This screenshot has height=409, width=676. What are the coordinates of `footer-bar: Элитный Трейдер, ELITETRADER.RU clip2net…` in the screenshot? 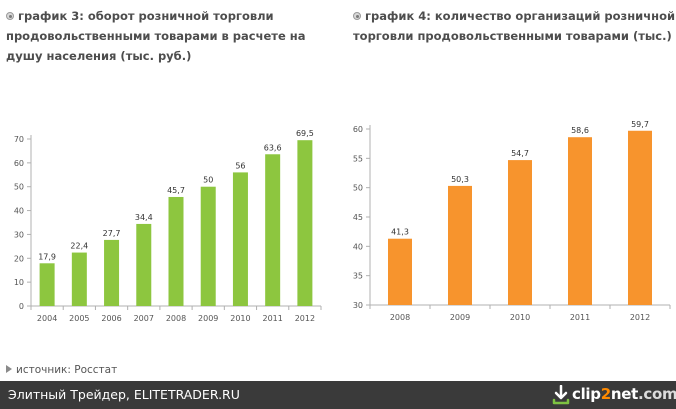 It's located at (338, 395).